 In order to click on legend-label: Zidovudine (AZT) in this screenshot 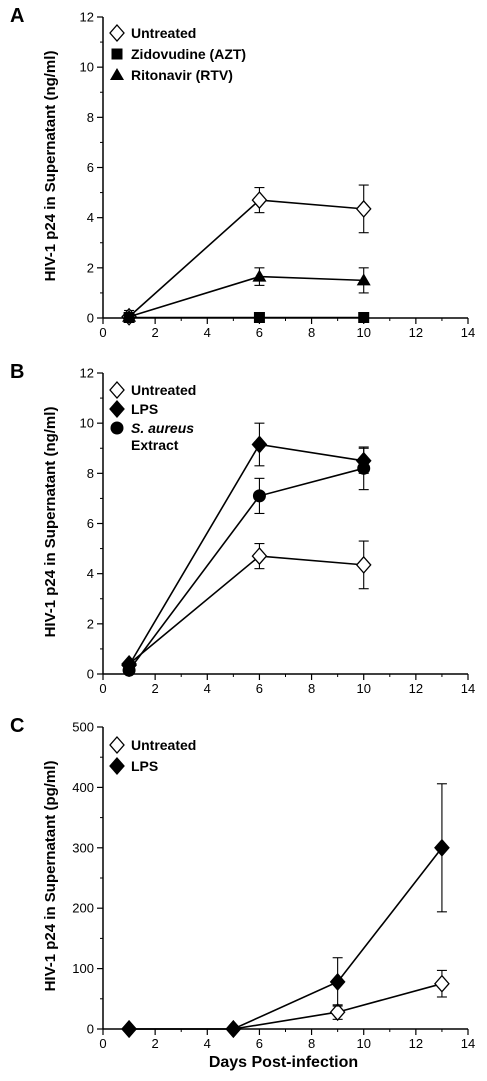, I will do `click(188, 54)`.